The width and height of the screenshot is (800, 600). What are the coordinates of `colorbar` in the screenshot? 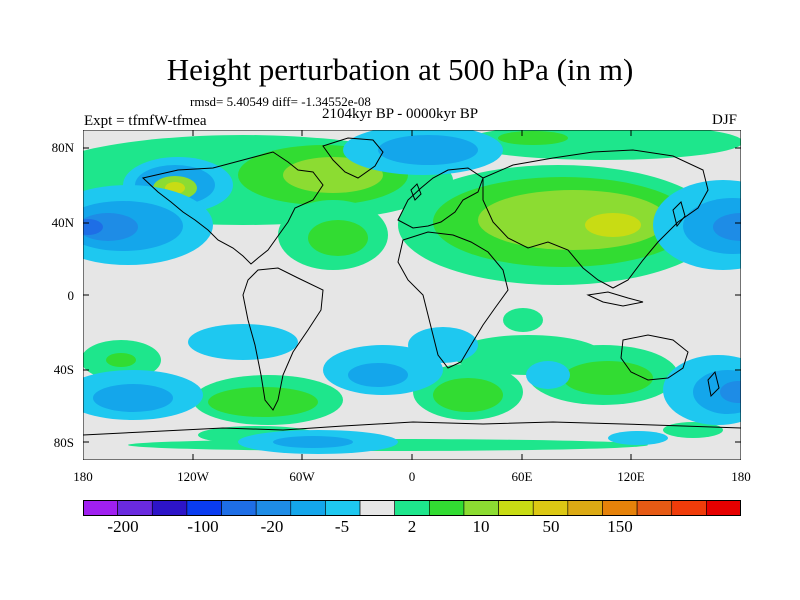 It's located at (412, 508).